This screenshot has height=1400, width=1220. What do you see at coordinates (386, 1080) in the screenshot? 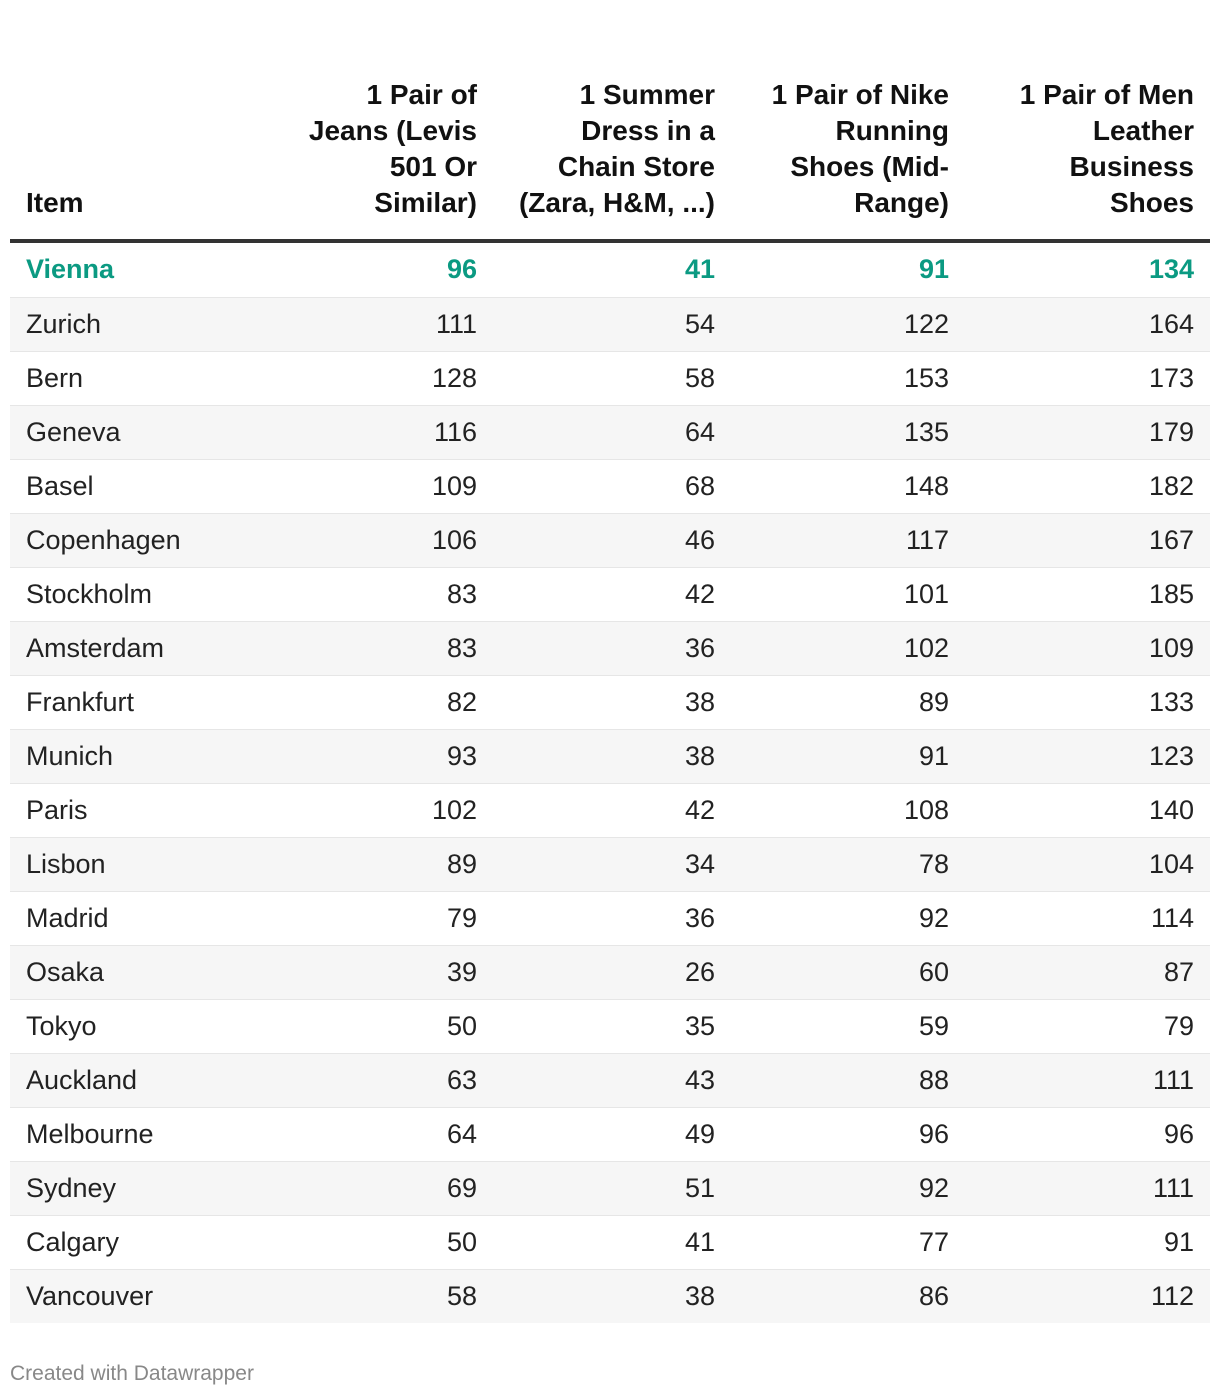
I see `cell-value: 63` at bounding box center [386, 1080].